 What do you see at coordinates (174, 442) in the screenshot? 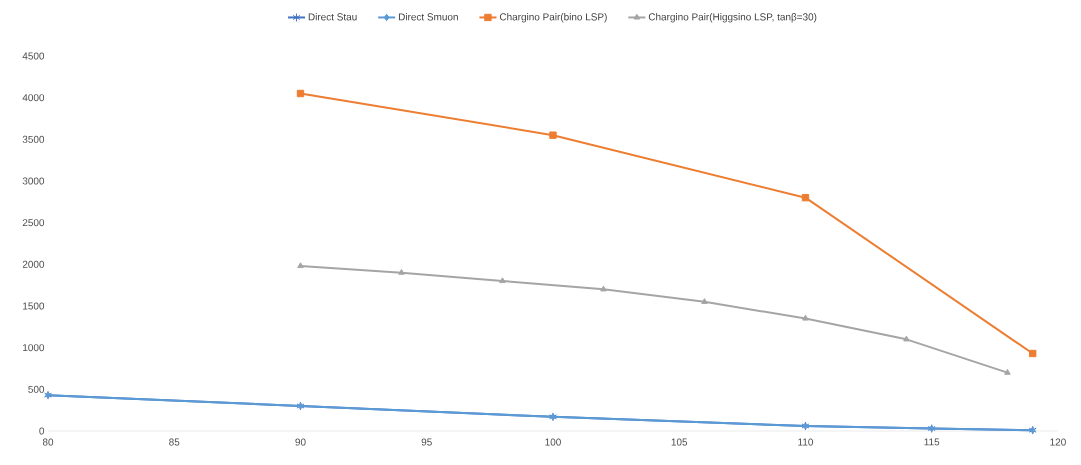
I see `x-tick-label: 85` at bounding box center [174, 442].